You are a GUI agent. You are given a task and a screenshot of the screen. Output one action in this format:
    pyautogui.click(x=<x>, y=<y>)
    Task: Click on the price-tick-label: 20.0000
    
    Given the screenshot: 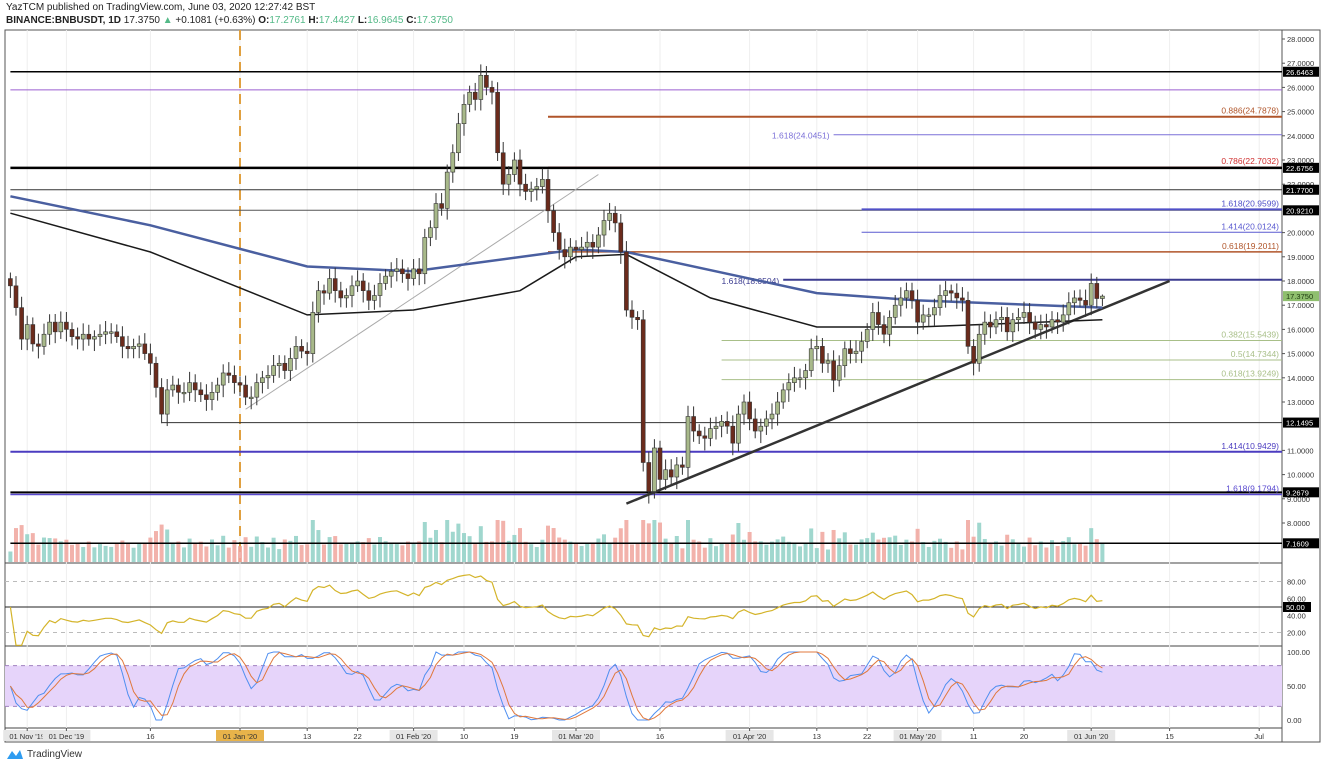 What is the action you would take?
    pyautogui.click(x=1300, y=233)
    